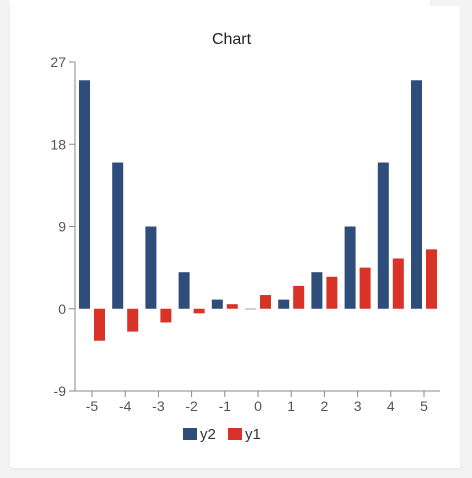  I want to click on bar-y2--1, so click(217, 304).